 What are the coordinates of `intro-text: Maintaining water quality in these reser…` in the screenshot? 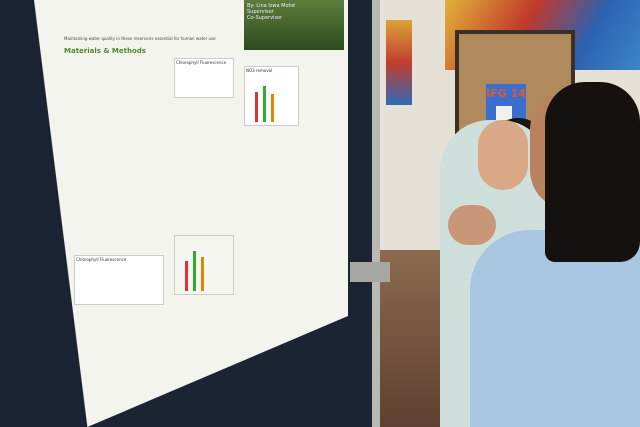 It's located at (140, 38).